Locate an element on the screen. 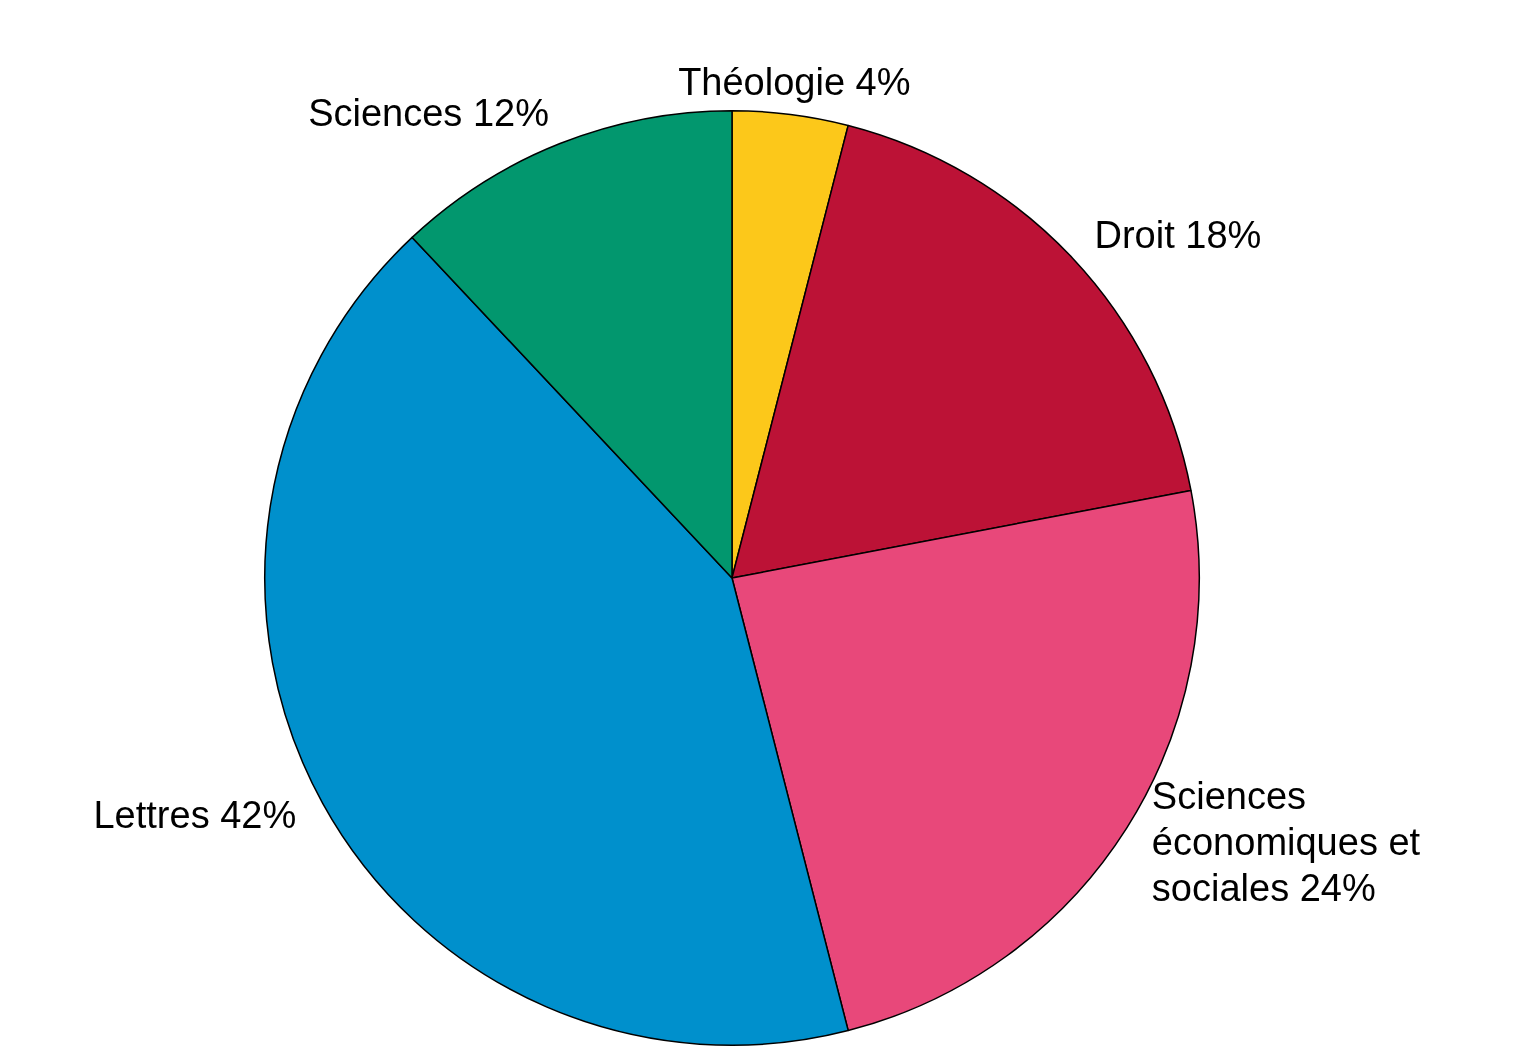  category-label: Sciences 12% is located at coordinates (428, 113).